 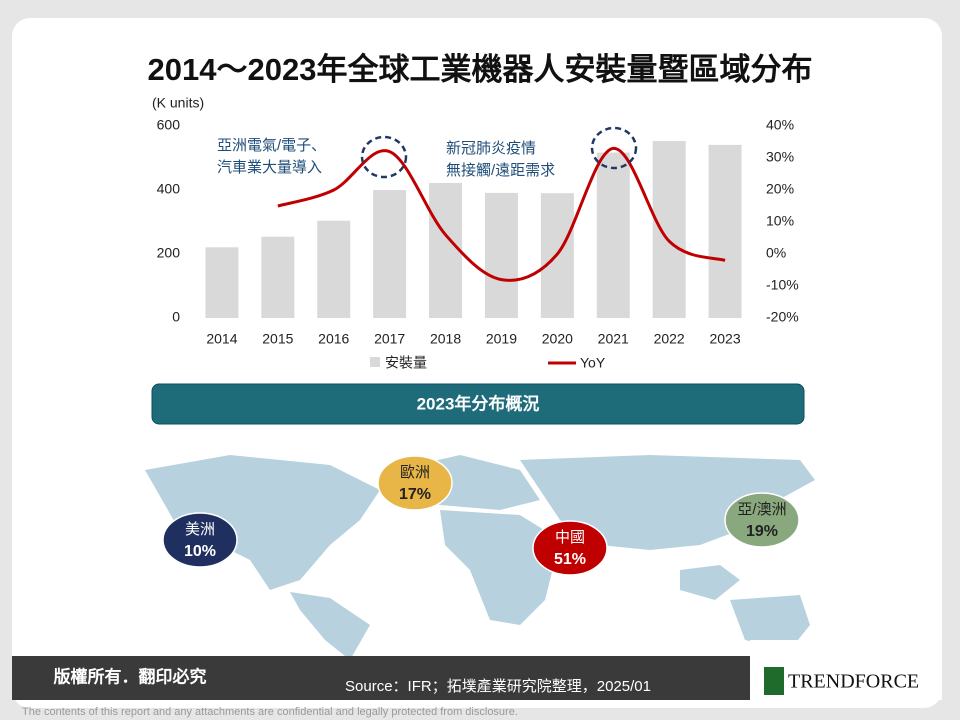 I want to click on copyright: 版權所有．翻印必究, so click(x=130, y=676).